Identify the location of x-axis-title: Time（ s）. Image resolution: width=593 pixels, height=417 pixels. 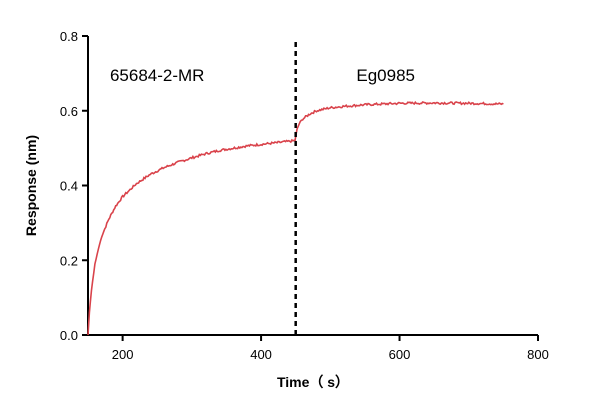
(313, 382).